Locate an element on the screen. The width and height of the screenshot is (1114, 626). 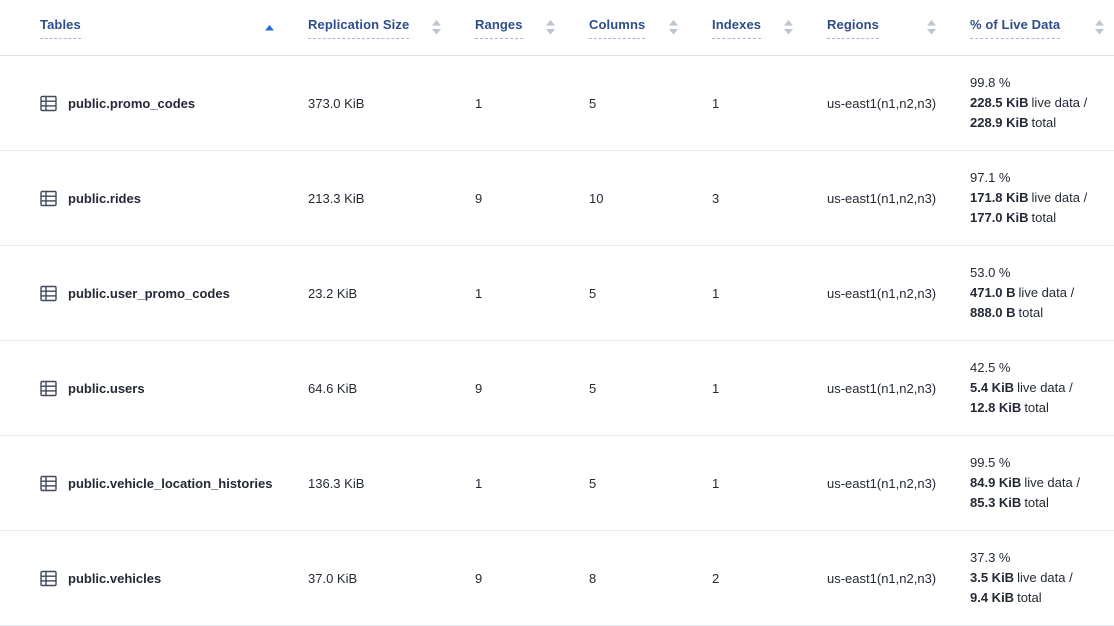
table-name-link: public.vehicle_location_histories is located at coordinates (170, 483).